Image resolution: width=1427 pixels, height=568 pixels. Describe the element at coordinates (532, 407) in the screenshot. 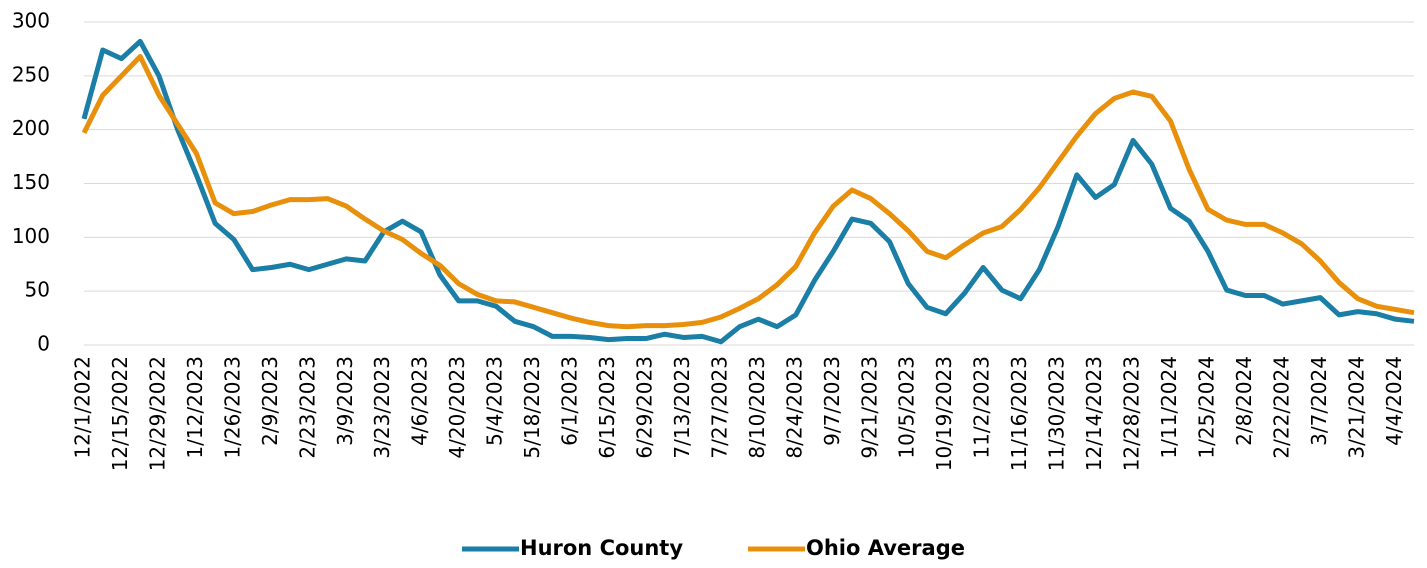

I see `x-tick-label: 5/18/2023` at that location.